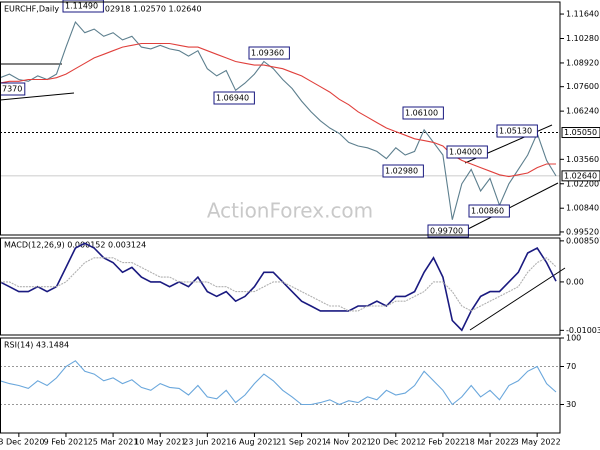  What do you see at coordinates (583, 330) in the screenshot?
I see `y-tick-label: -0.010034` at bounding box center [583, 330].